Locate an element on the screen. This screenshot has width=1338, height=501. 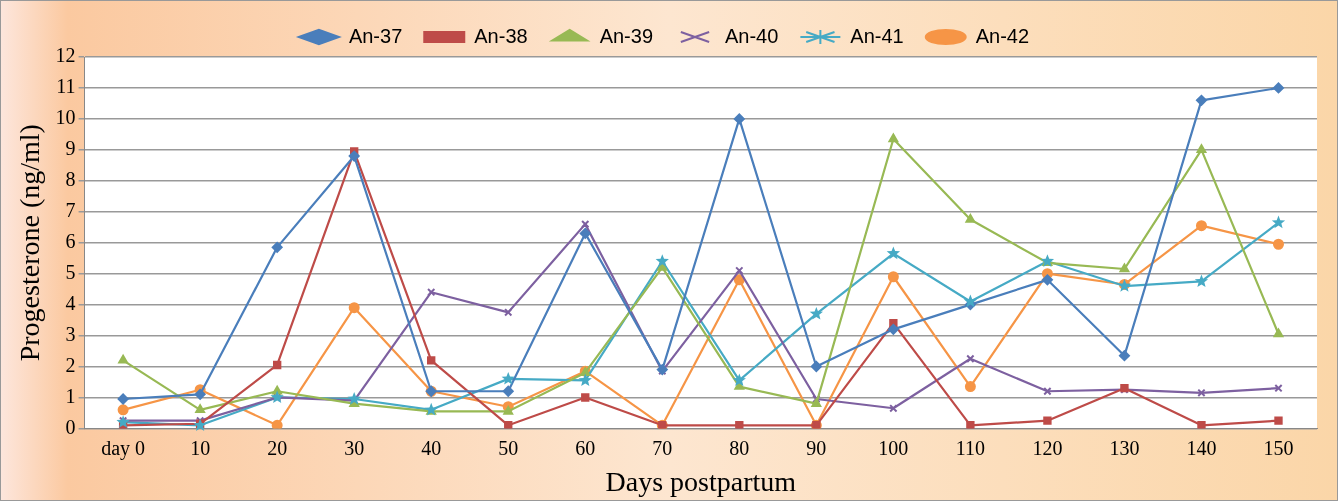
x-tick-label: 150 is located at coordinates (1278, 447).